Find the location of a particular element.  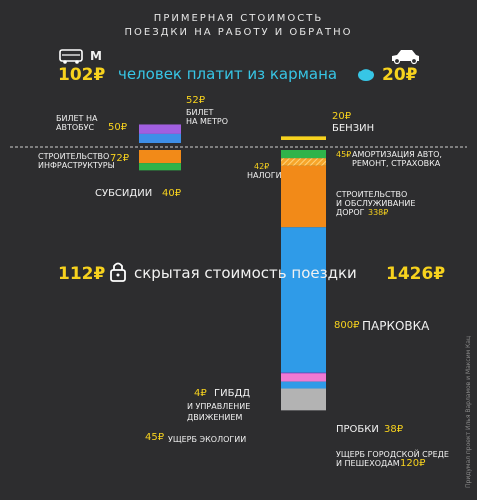

traffic-value: 38₽ is located at coordinates (394, 429).